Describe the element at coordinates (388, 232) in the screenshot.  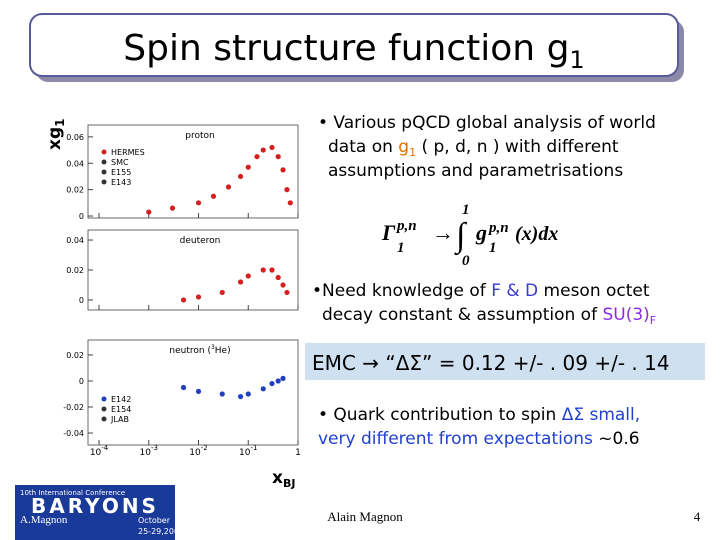
I see `formula-gamma: Γ` at that location.